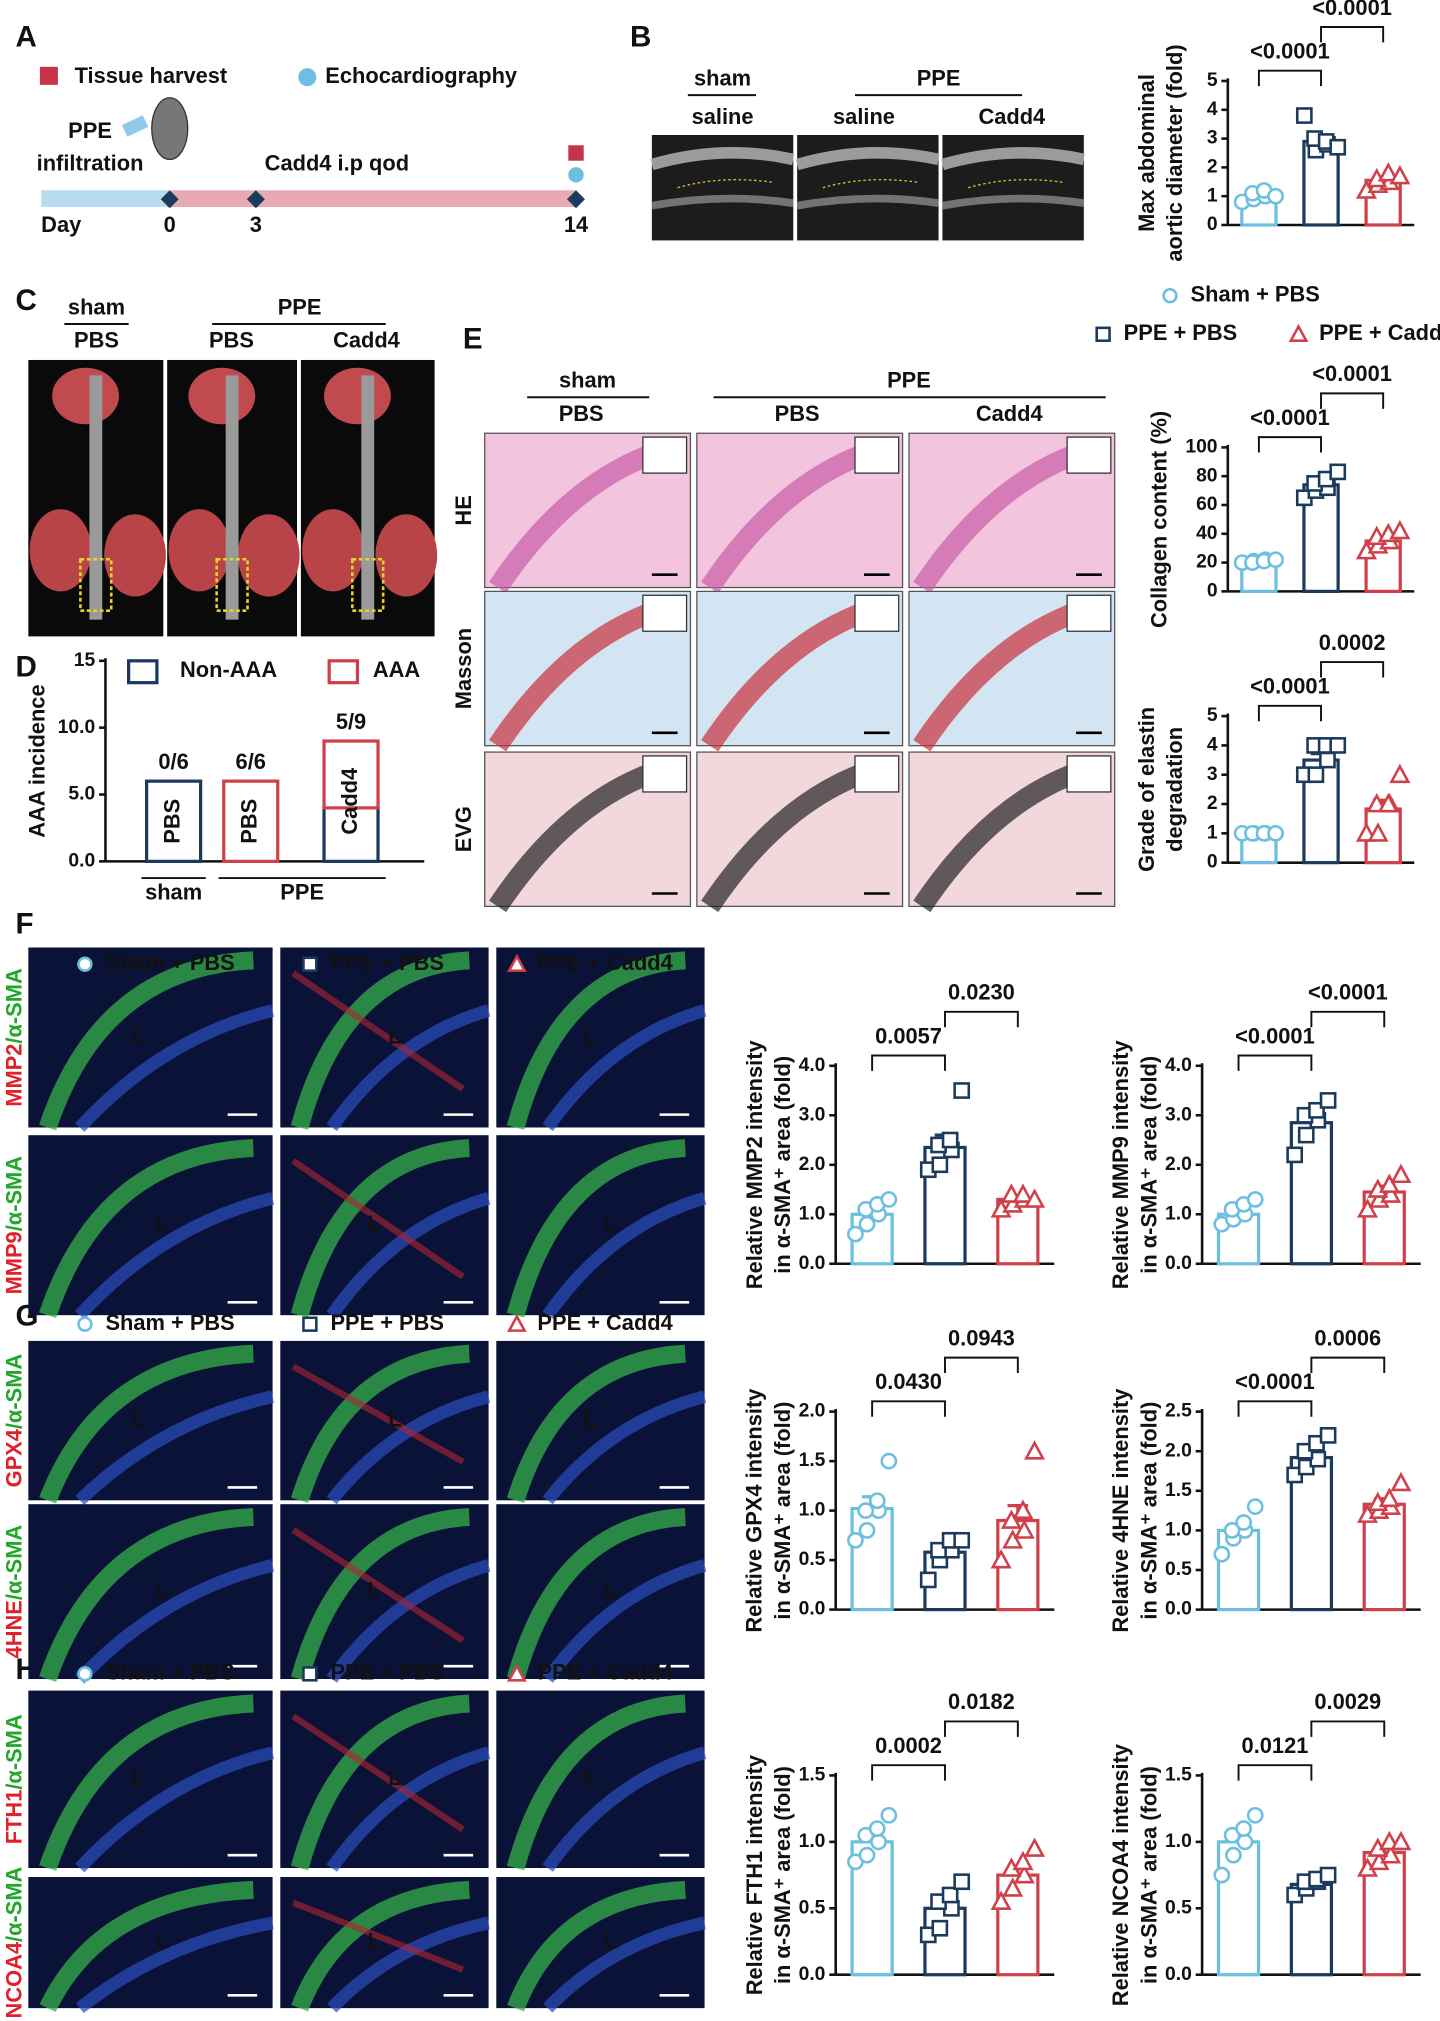 This screenshot has height=2021, width=1440. Describe the element at coordinates (1016, 184) in the screenshot. I see `lumen-outline` at that location.